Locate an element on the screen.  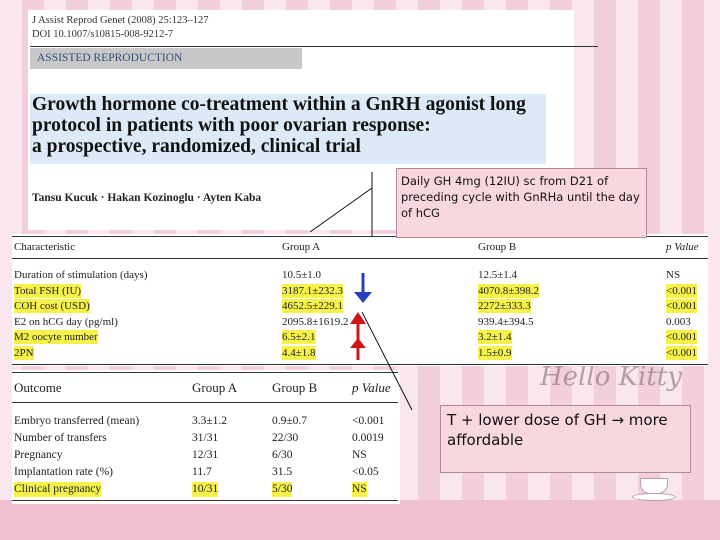
table2-cell-group-b: 0.9±0.7 is located at coordinates (290, 421).